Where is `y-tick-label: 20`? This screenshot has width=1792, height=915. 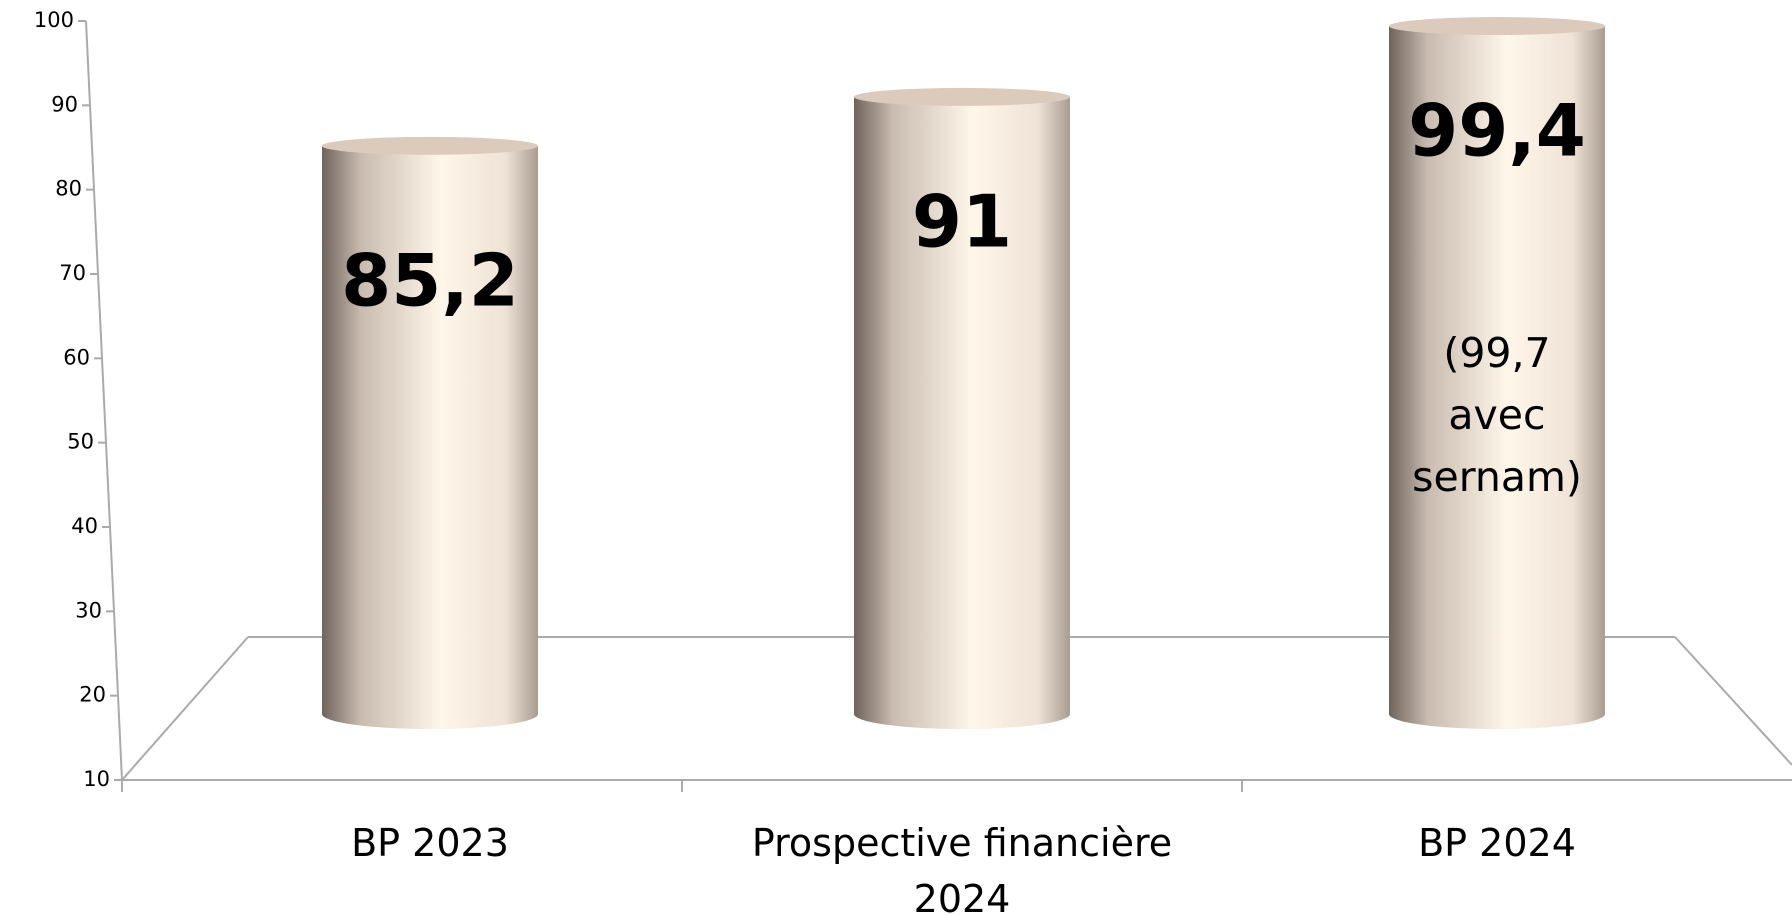
y-tick-label: 20 is located at coordinates (92, 695).